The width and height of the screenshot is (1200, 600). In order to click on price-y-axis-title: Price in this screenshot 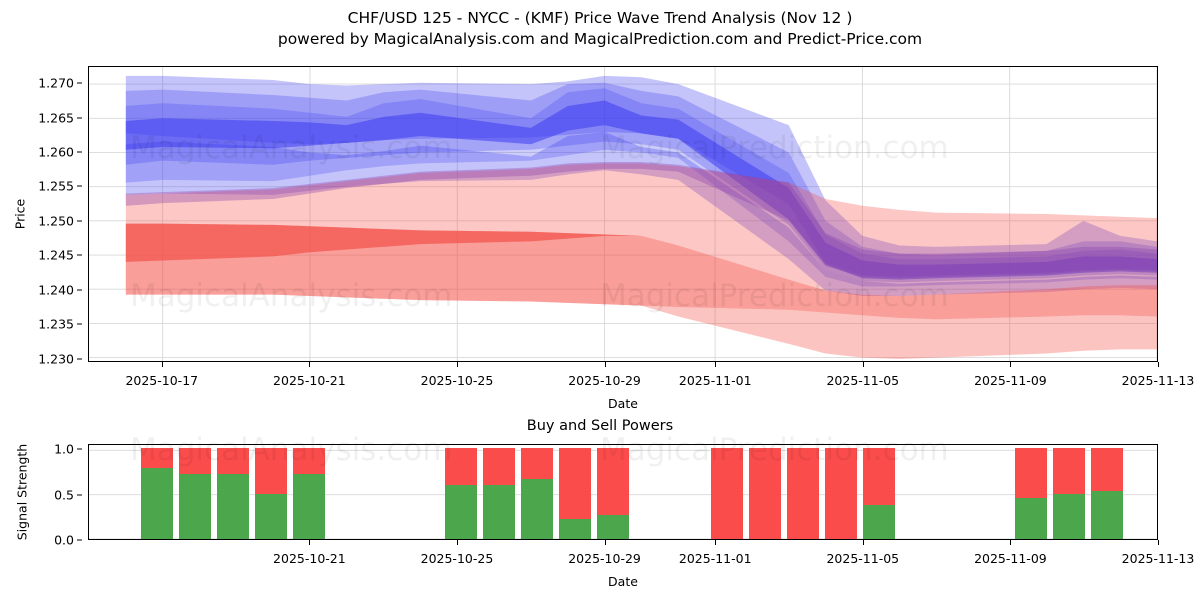, I will do `click(20, 214)`.